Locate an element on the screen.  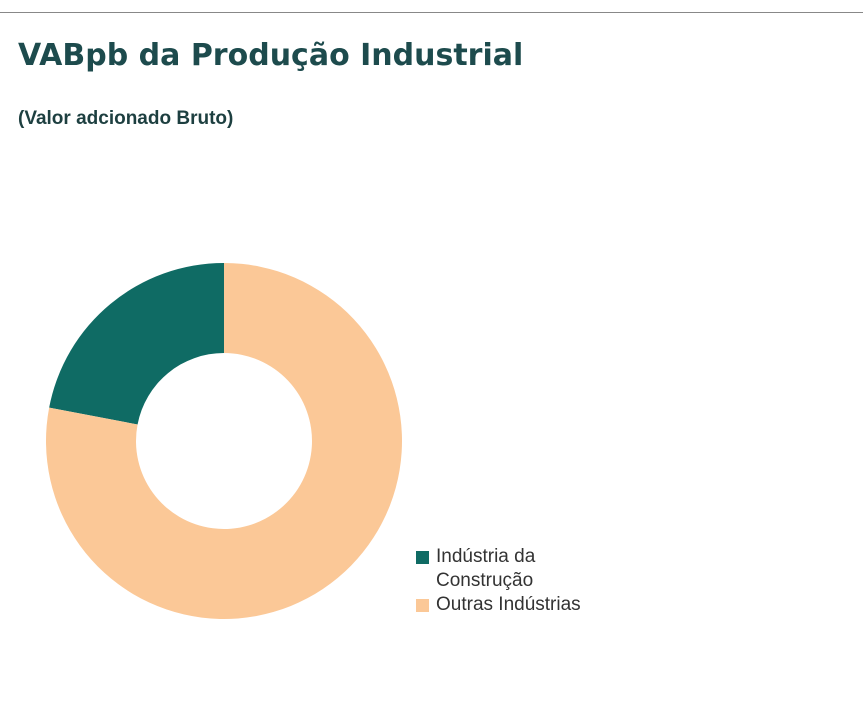
divider is located at coordinates (431, 12).